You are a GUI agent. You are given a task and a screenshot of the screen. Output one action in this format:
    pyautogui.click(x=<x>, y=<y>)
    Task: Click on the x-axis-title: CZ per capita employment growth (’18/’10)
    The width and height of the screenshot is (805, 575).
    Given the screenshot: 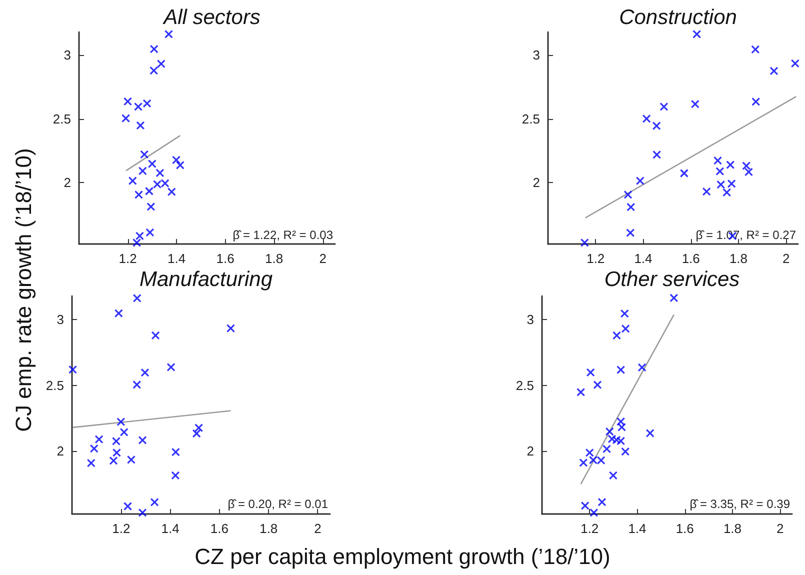 What is the action you would take?
    pyautogui.click(x=403, y=557)
    